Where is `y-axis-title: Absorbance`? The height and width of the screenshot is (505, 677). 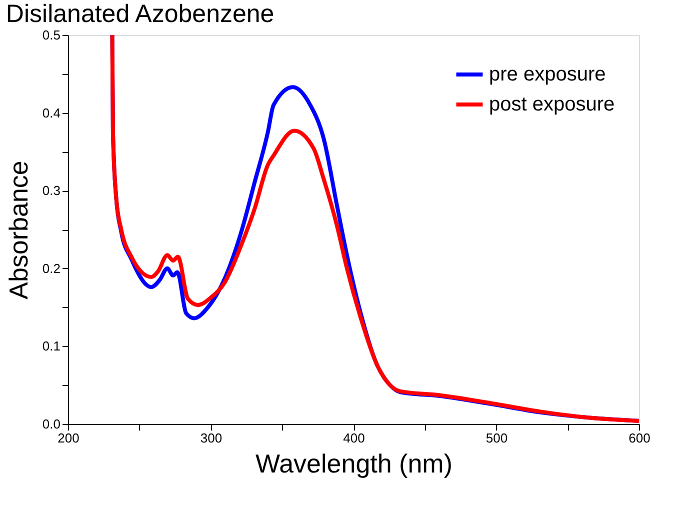 y-axis-title: Absorbance is located at coordinates (18, 230).